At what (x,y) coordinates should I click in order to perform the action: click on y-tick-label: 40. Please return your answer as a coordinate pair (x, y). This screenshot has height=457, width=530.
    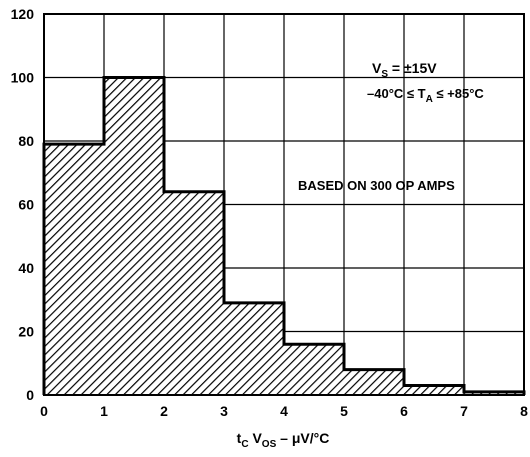
    Looking at the image, I should click on (26, 268).